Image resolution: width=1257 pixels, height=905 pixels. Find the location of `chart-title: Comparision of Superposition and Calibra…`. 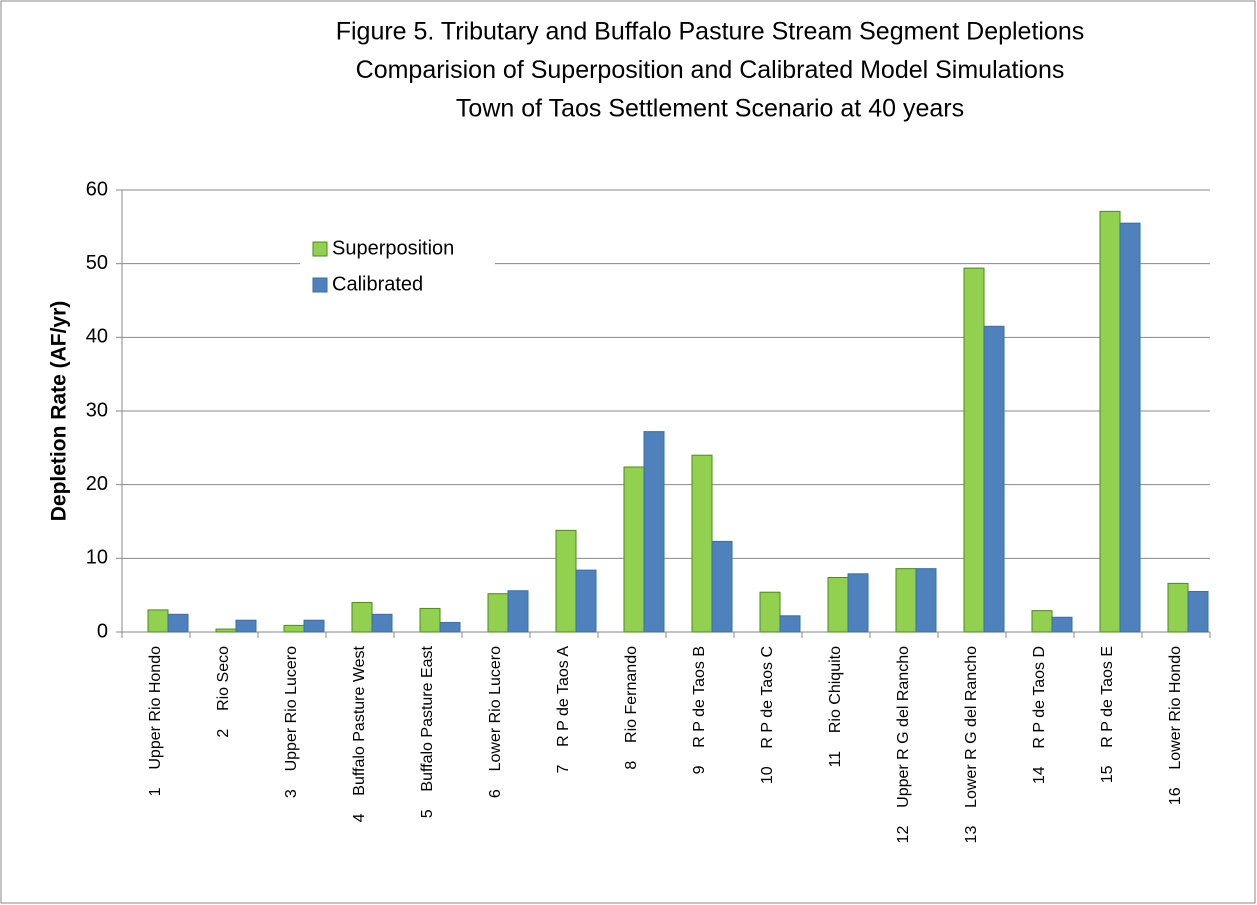

chart-title: Comparision of Superposition and Calibra… is located at coordinates (710, 70).